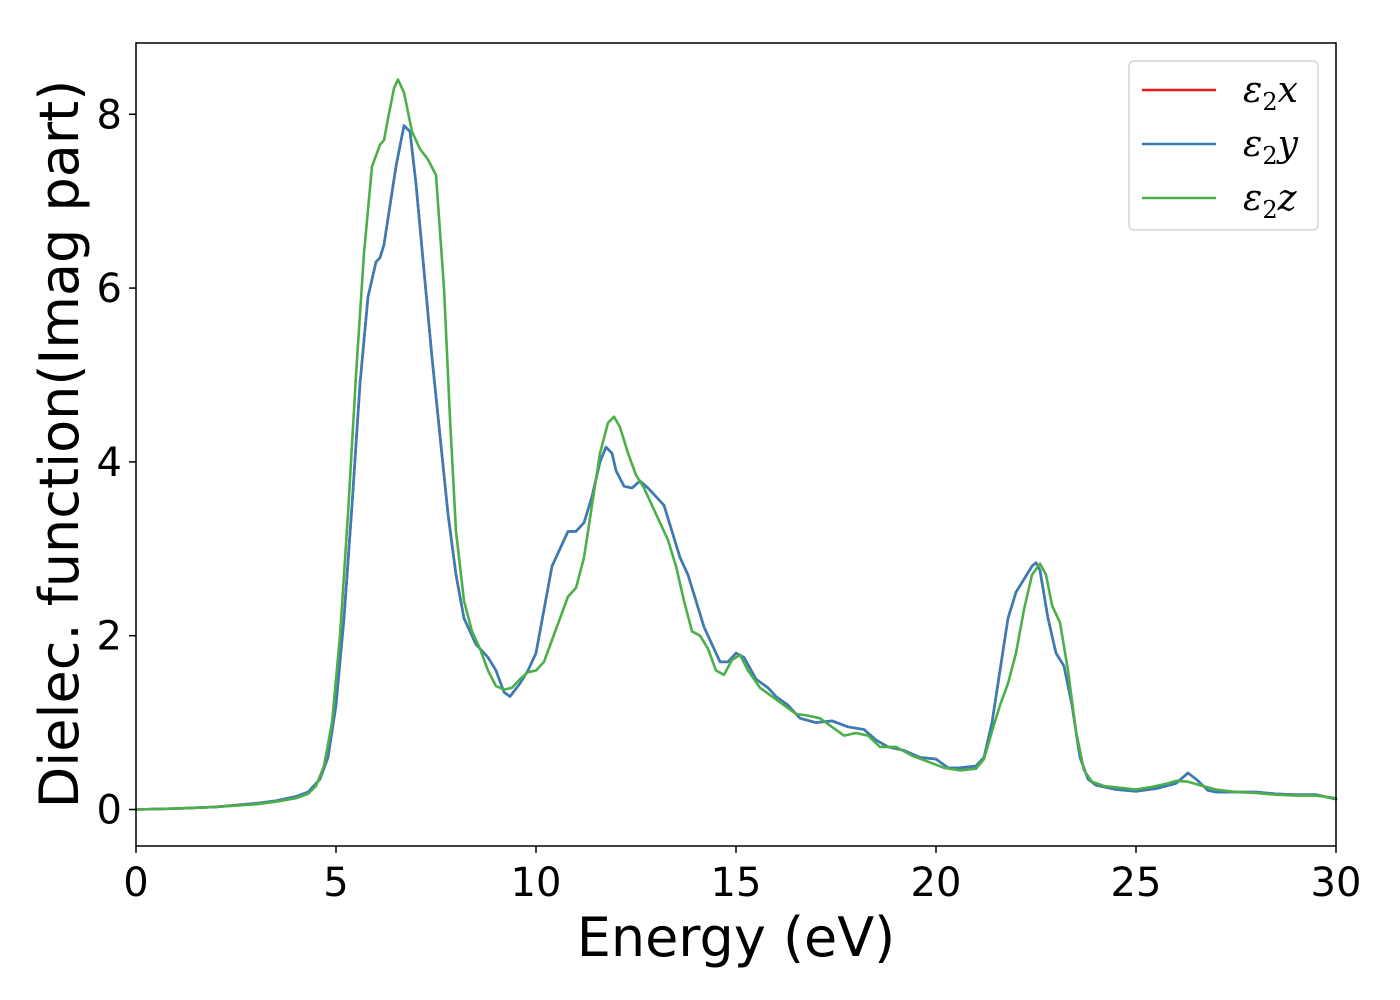 This screenshot has height=1000, width=1400. I want to click on x-axis-title: Energy (eV), so click(736, 937).